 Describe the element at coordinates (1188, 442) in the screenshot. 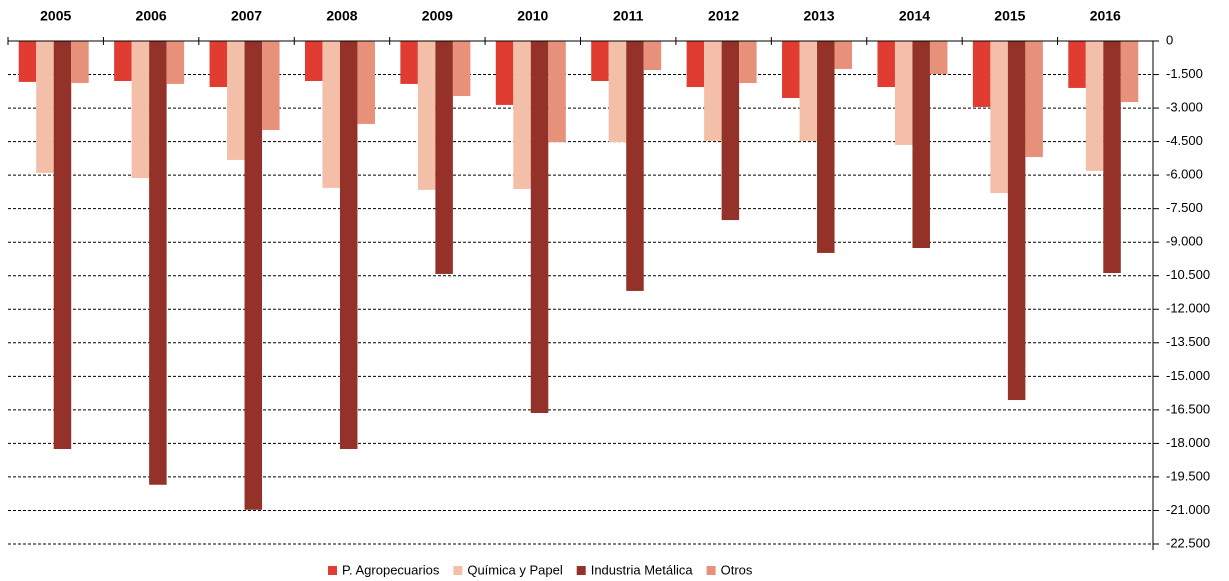

I see `y-tick-label: -18.000` at that location.